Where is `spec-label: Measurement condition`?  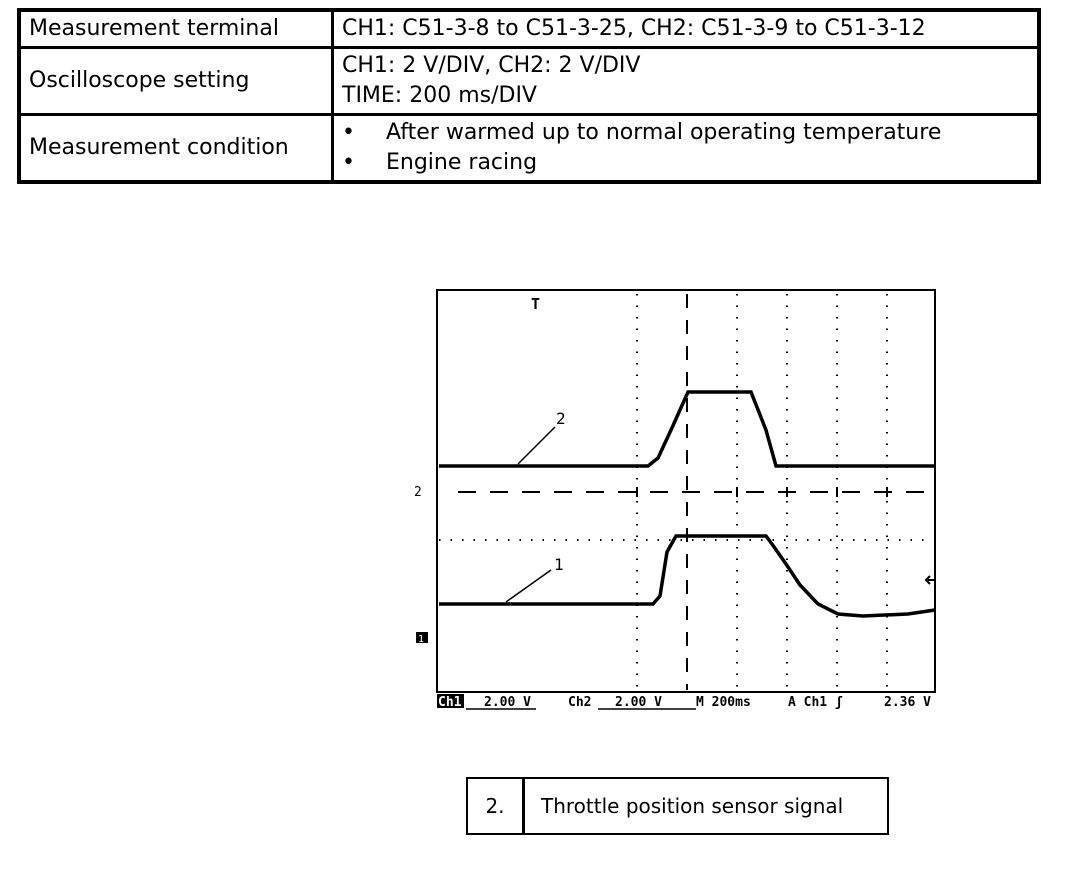 spec-label: Measurement condition is located at coordinates (175, 148).